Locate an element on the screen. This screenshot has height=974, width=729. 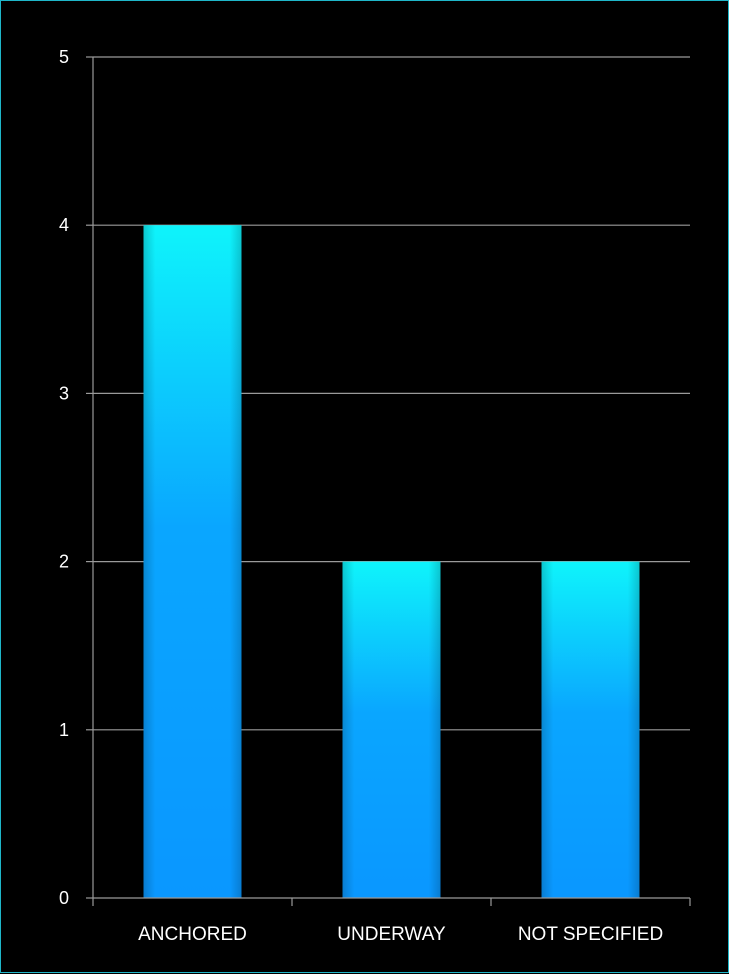
bar-underway is located at coordinates (391, 729).